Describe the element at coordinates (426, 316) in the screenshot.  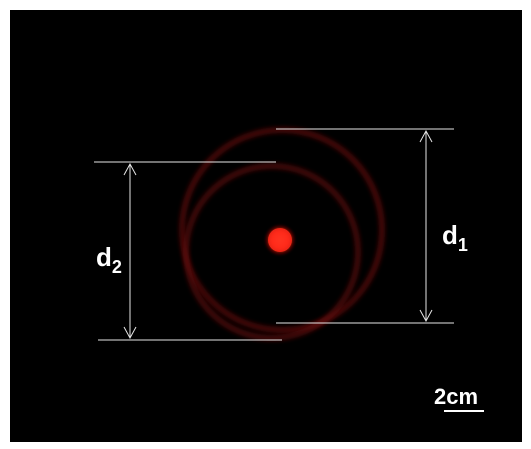
I see `d1-bottom-arrowhead` at that location.